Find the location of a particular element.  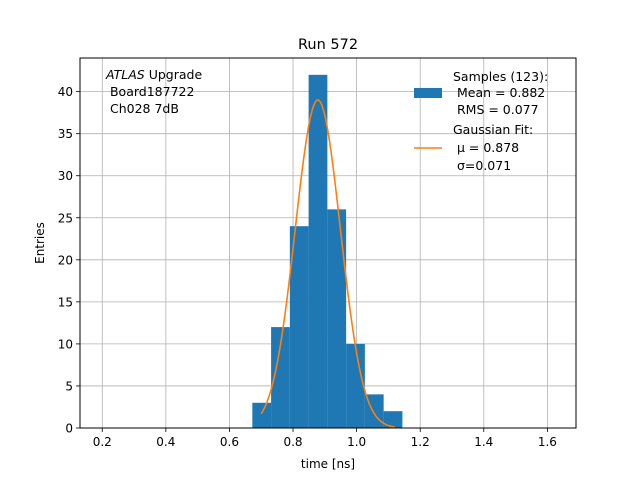

legend-fit-line-2: μ = 0.878 is located at coordinates (486, 147).